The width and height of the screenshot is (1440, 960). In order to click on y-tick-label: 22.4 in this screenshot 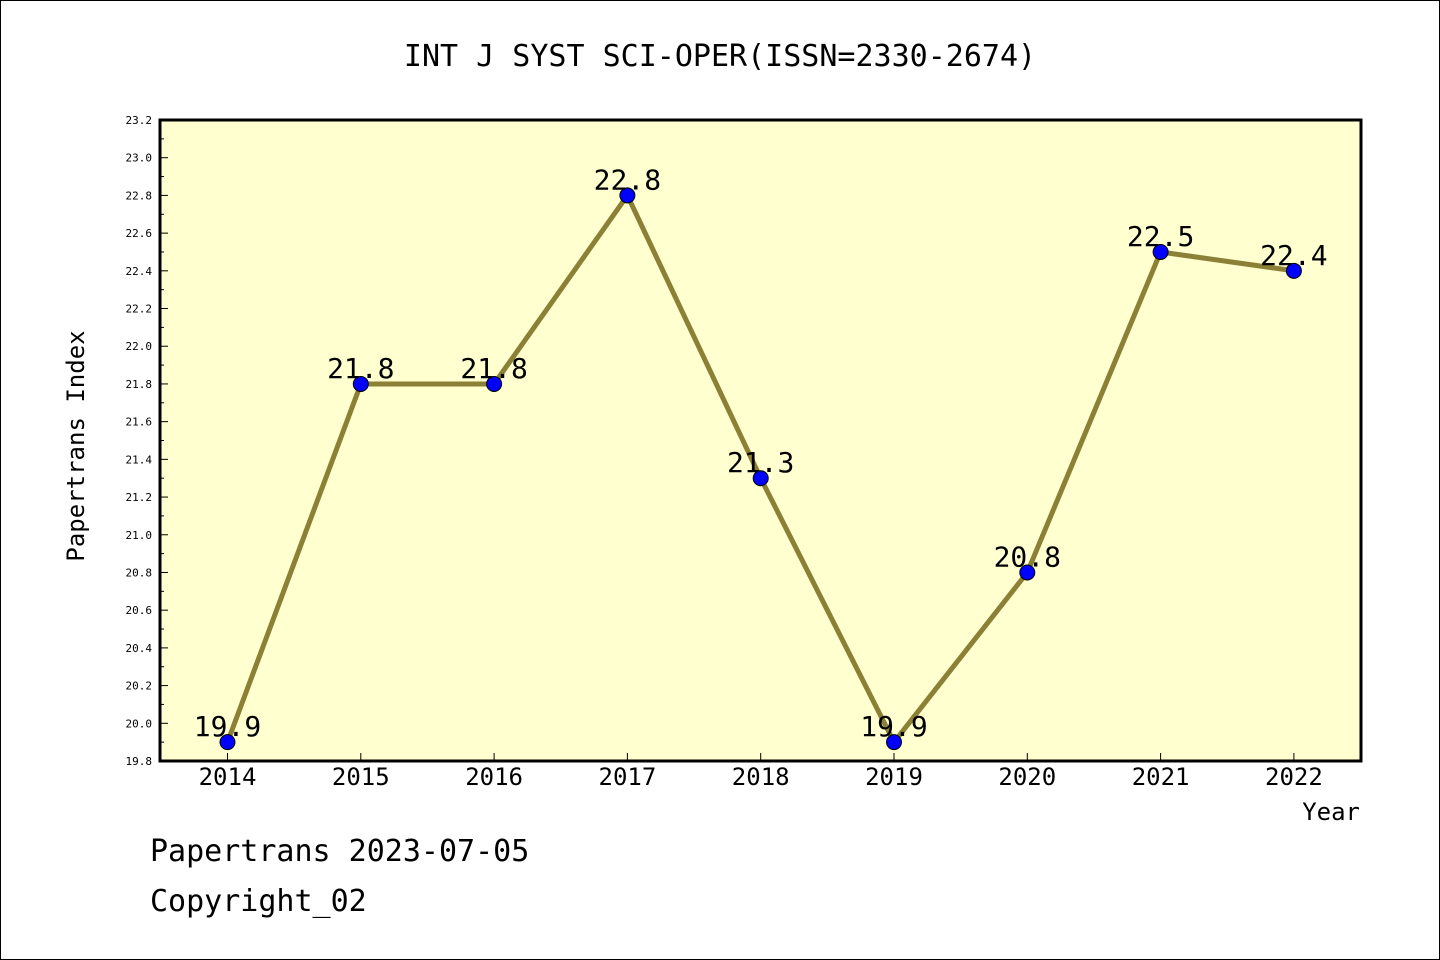, I will do `click(139, 271)`.